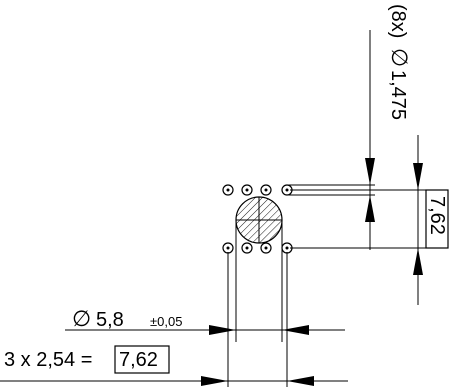 The height and width of the screenshot is (387, 468). Describe the element at coordinates (48, 360) in the screenshot. I see `pitch-formula: 3 x 2,54 =` at that location.